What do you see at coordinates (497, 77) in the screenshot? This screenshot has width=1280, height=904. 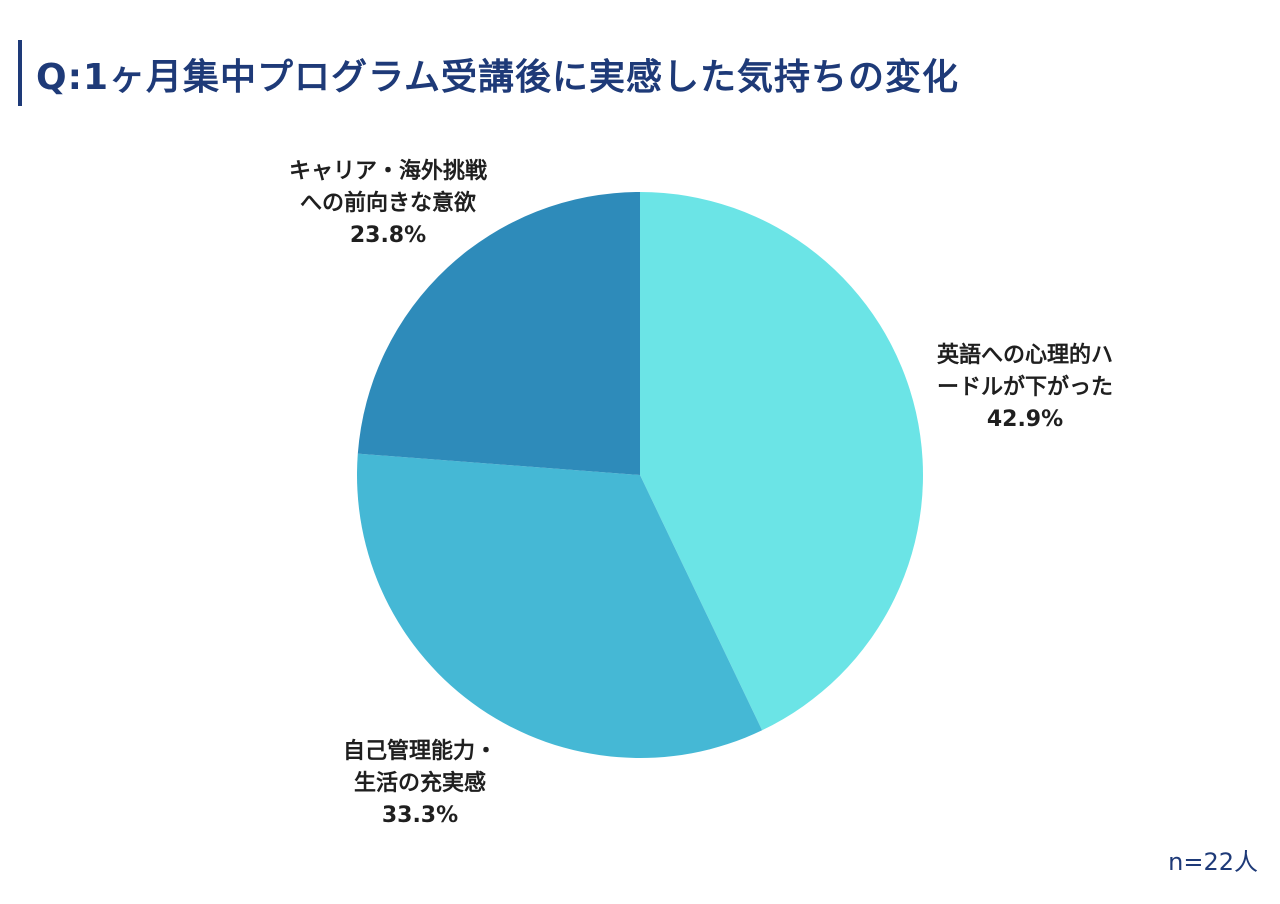 I see `chart-title: Q:1ヶ月集中プログラム受講後に実感した気持ちの変化` at bounding box center [497, 77].